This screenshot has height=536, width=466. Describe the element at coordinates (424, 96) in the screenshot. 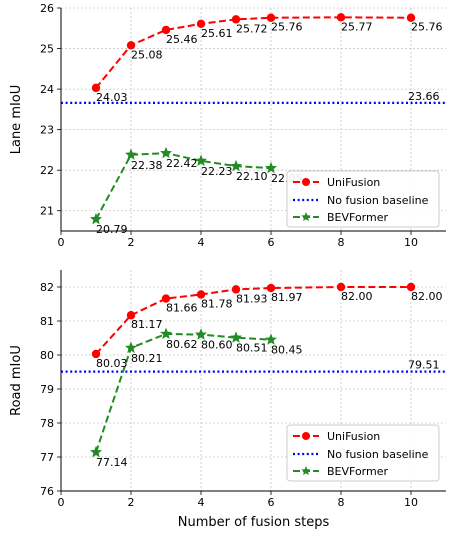

I see `baseline-value-label: 23.66` at that location.